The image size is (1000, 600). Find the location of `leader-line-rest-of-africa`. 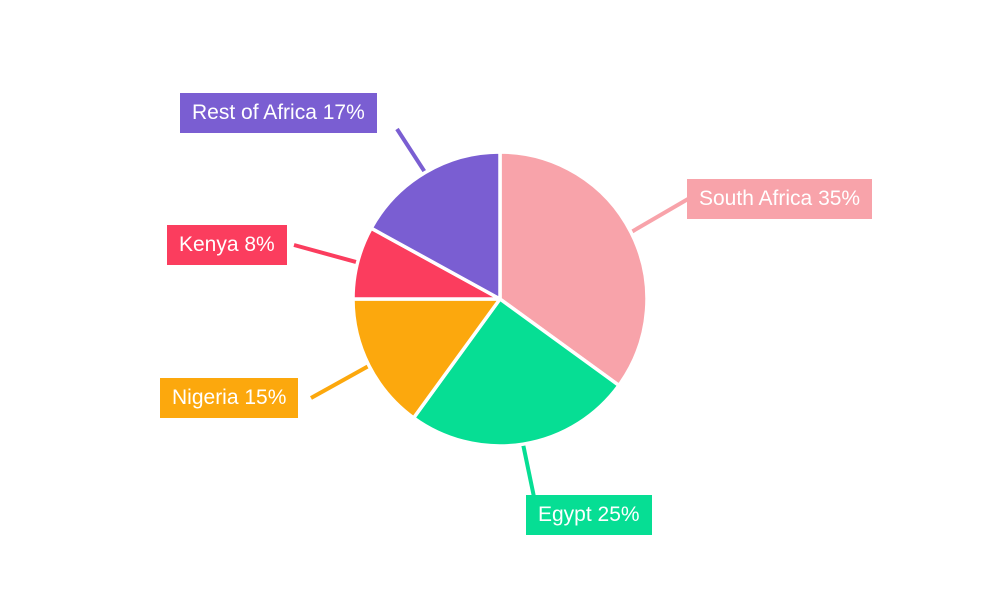

leader-line-rest-of-africa is located at coordinates (411, 151).